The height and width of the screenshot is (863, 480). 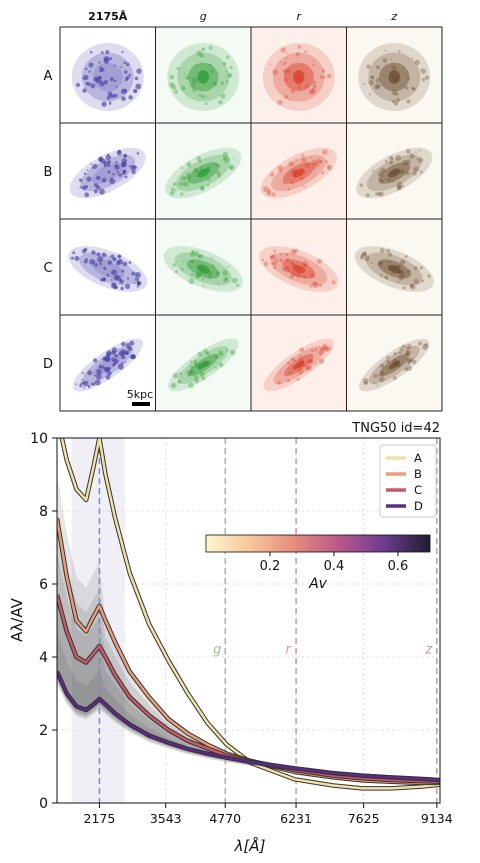 I want to click on x-axis-label: λ[Å], so click(x=250, y=845).